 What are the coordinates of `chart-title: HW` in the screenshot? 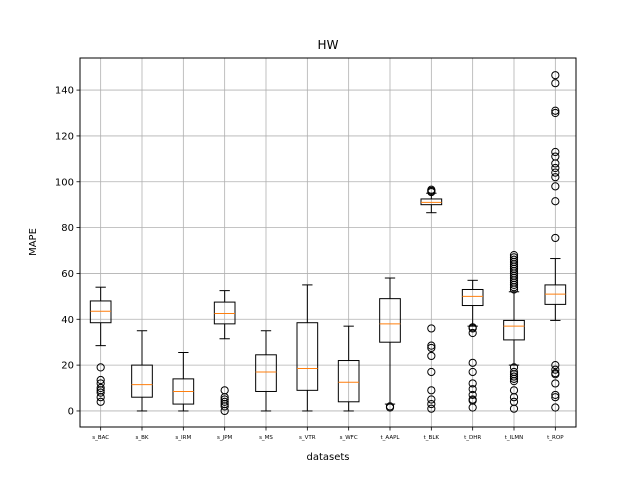 It's located at (328, 45).